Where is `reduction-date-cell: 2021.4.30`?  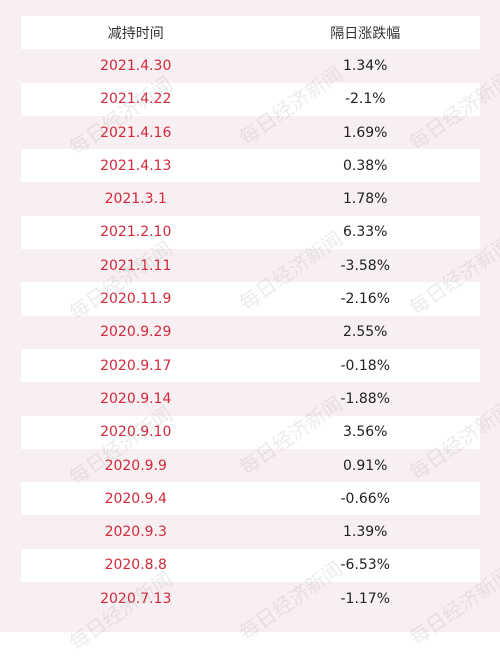 reduction-date-cell: 2021.4.30 is located at coordinates (136, 65).